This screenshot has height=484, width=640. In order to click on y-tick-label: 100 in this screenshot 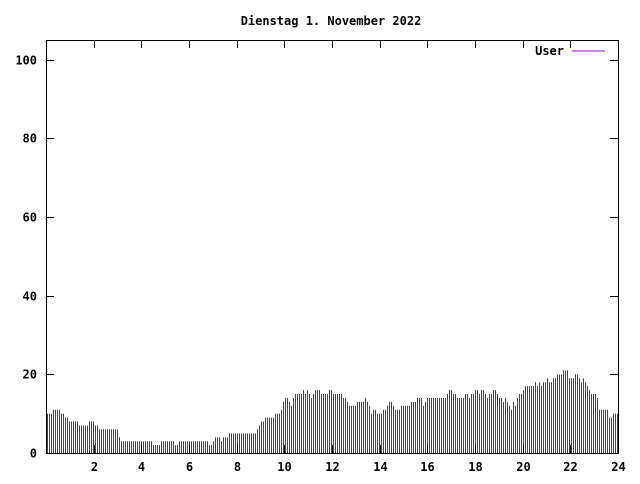, I will do `click(26, 61)`.